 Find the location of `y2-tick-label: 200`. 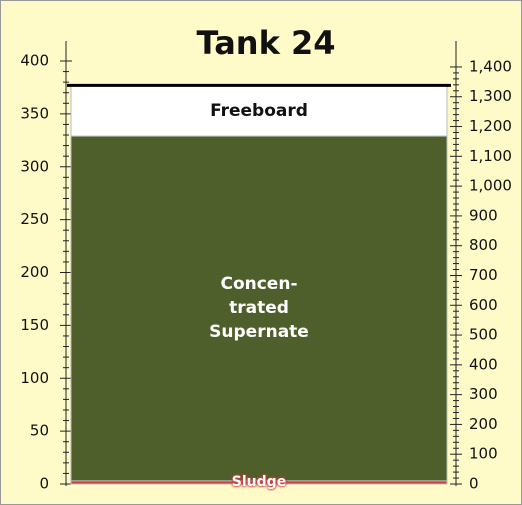

y2-tick-label: 200 is located at coordinates (483, 424).